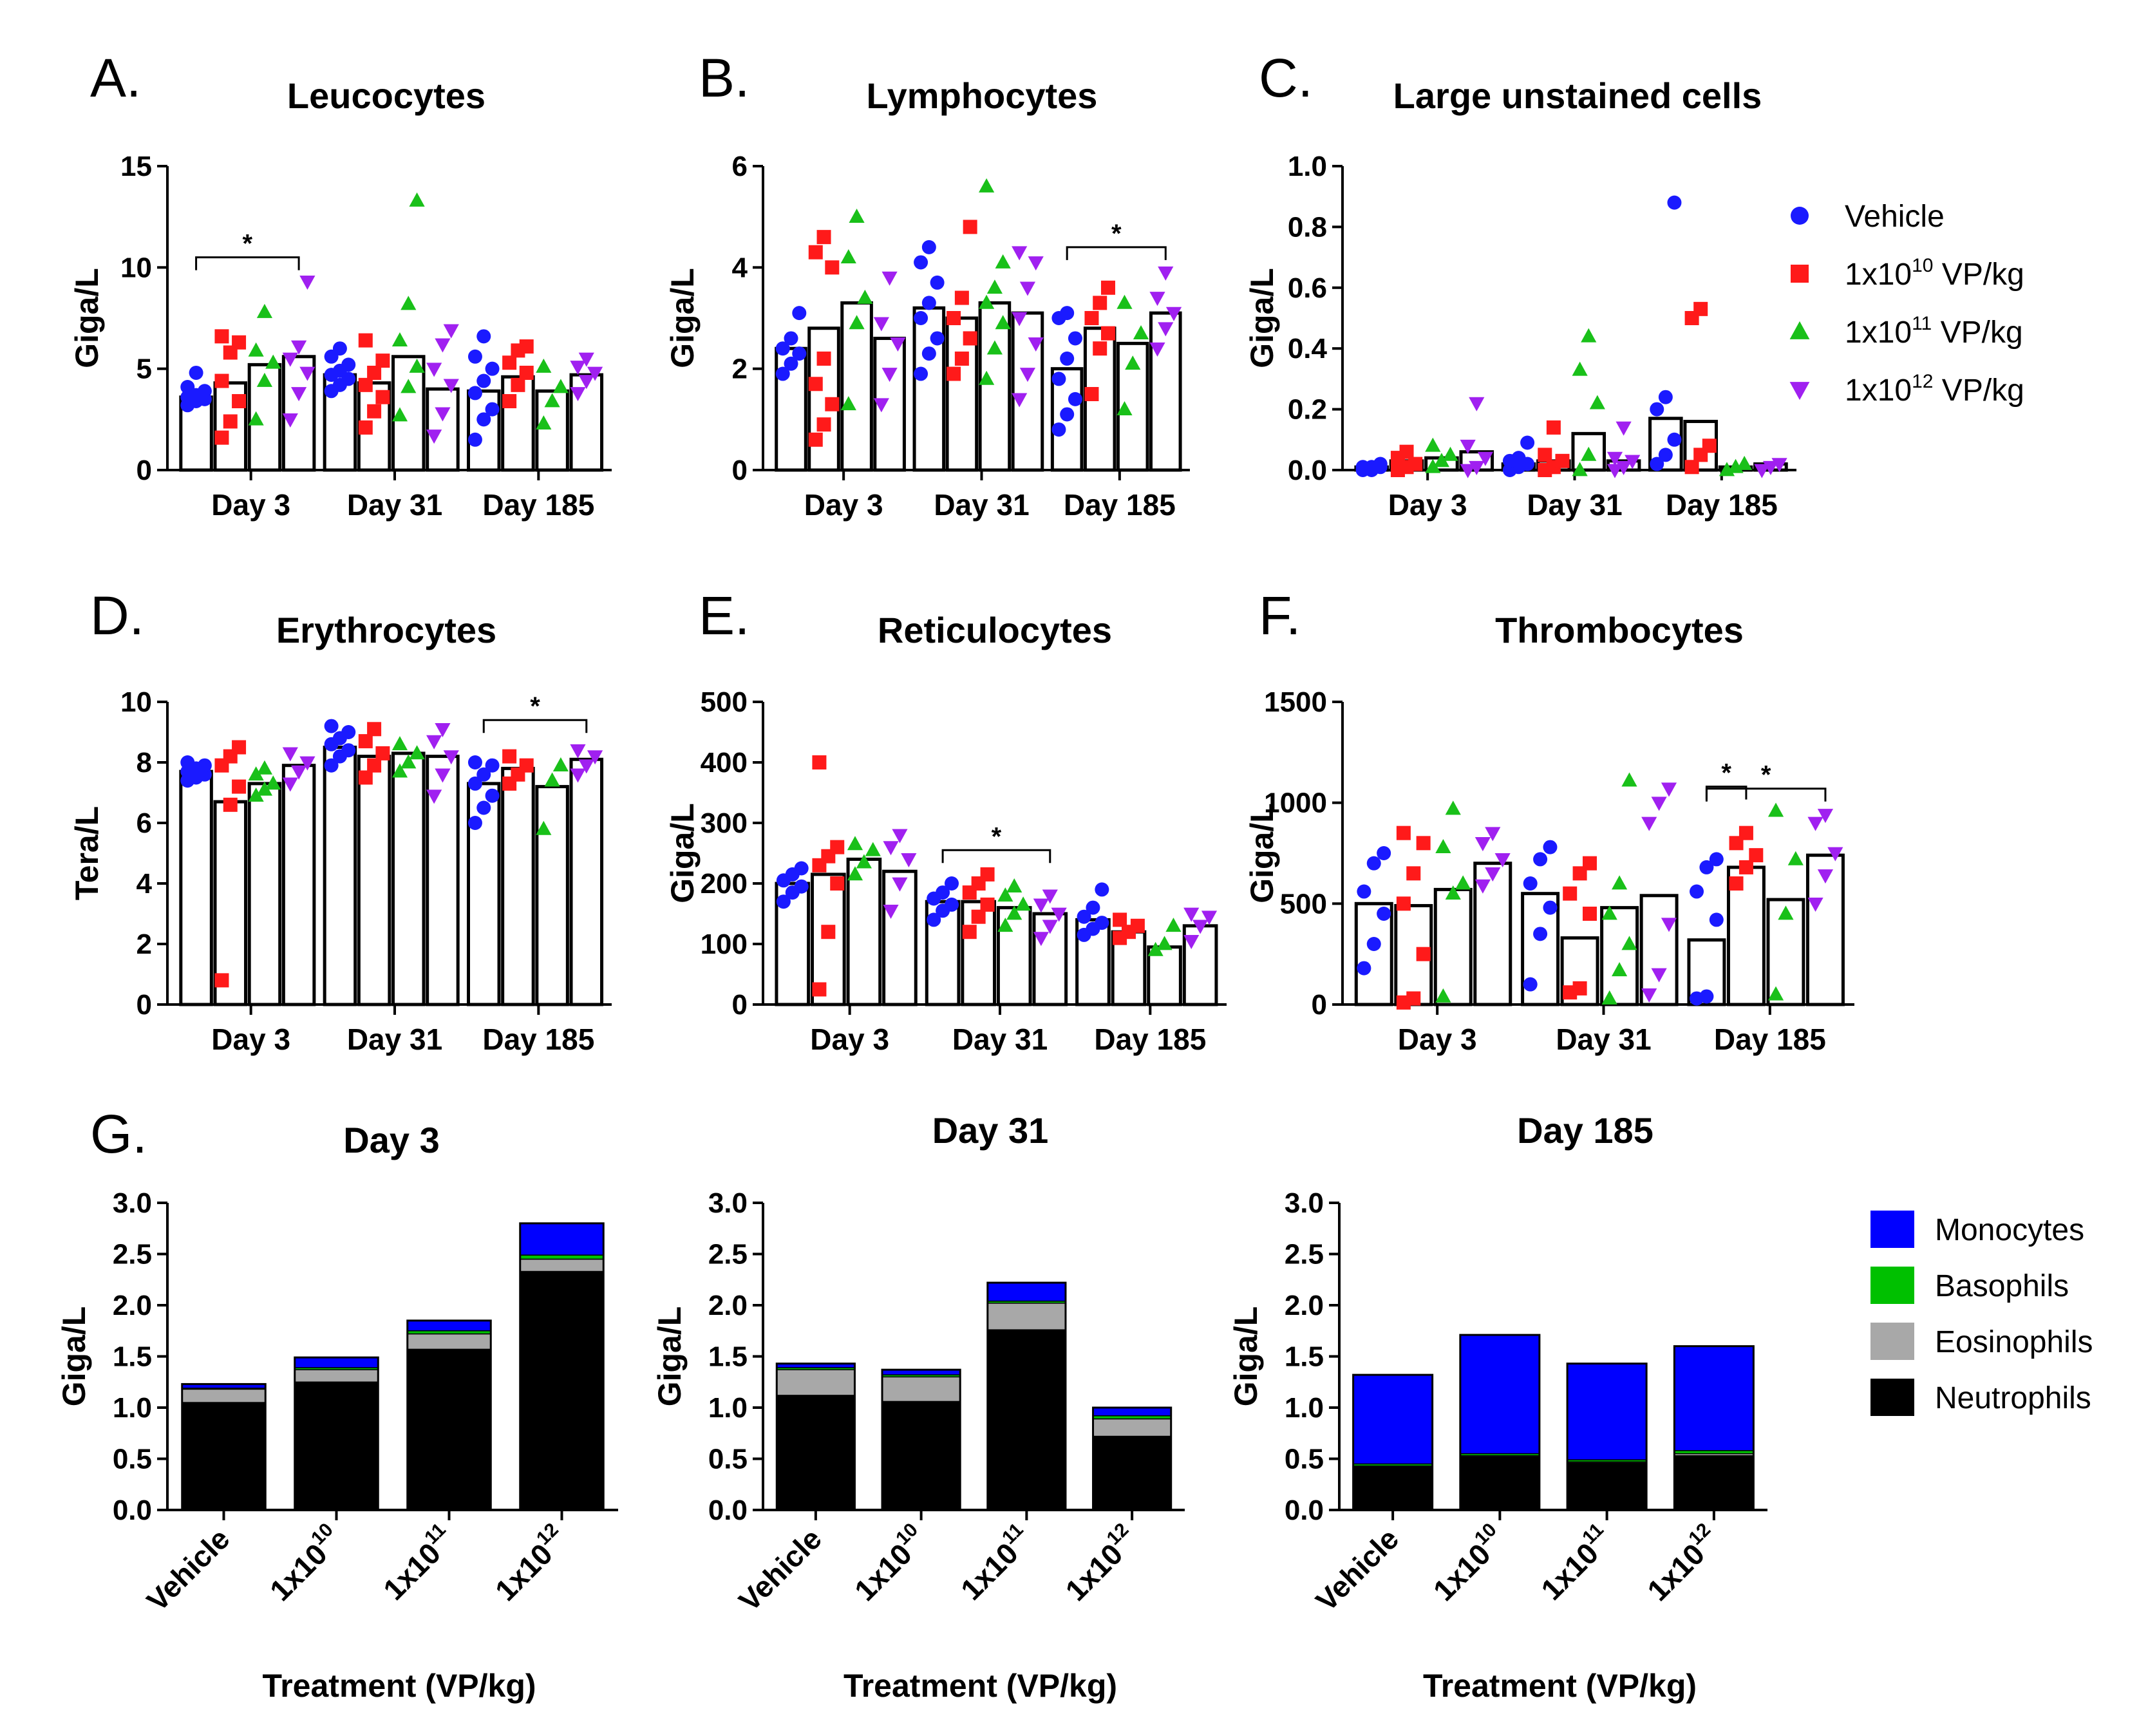  I want to click on x-category-label: 1x1011, so click(1575, 1563).